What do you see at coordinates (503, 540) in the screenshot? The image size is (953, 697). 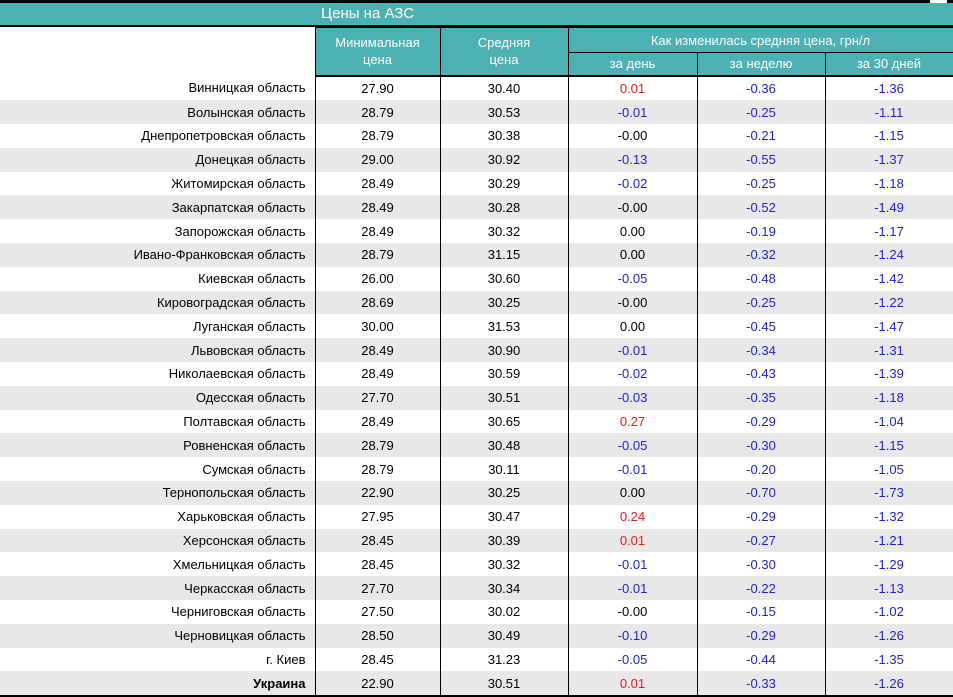 I see `avg-price-cell: 30.39` at bounding box center [503, 540].